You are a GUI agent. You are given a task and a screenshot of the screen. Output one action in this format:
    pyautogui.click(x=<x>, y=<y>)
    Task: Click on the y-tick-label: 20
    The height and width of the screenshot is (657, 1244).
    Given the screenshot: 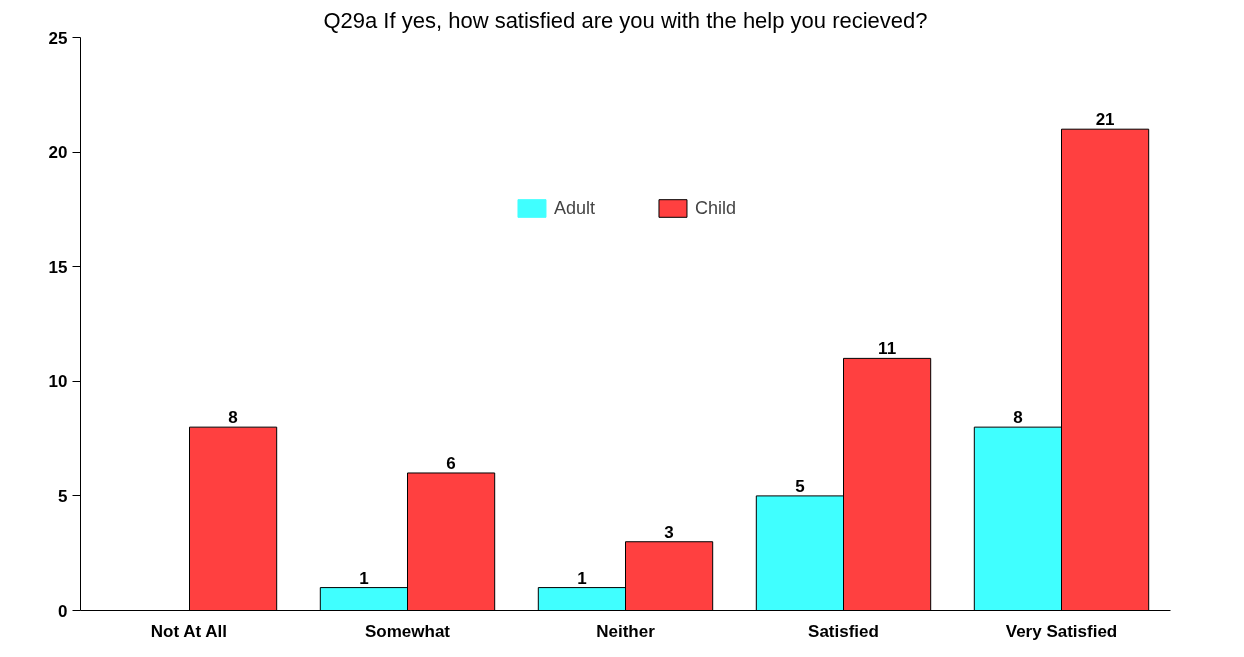 What is the action you would take?
    pyautogui.click(x=58, y=153)
    